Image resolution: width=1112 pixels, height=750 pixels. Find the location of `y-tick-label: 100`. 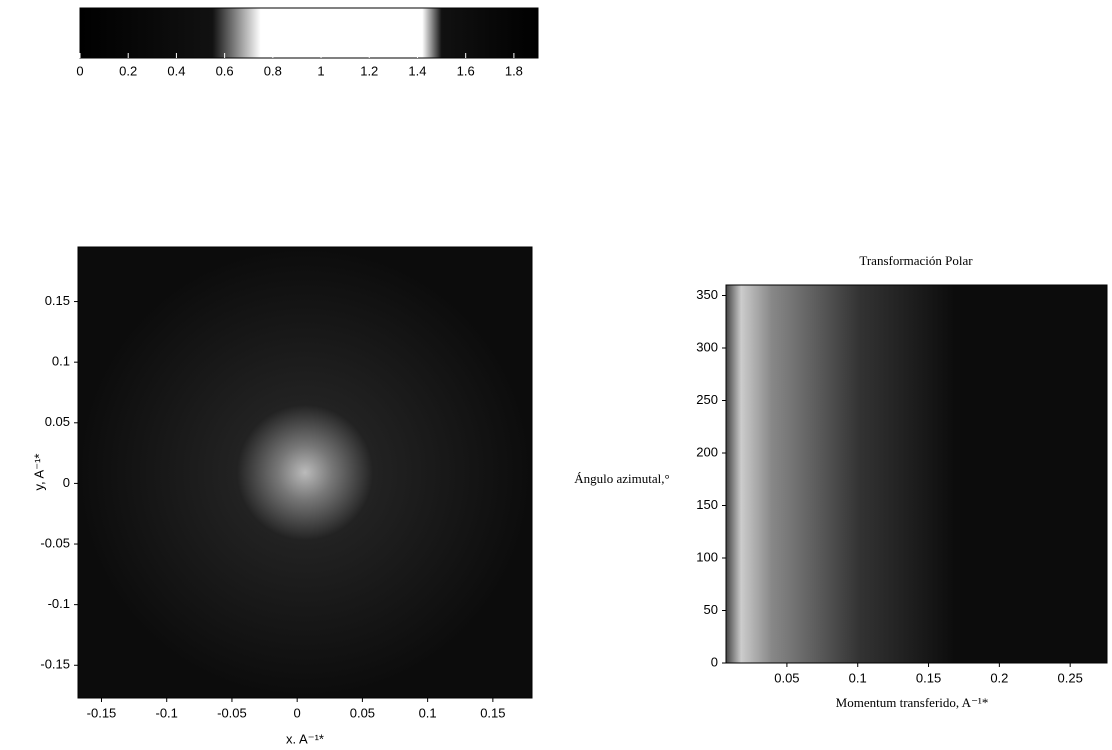

y-tick-label: 100 is located at coordinates (707, 556).